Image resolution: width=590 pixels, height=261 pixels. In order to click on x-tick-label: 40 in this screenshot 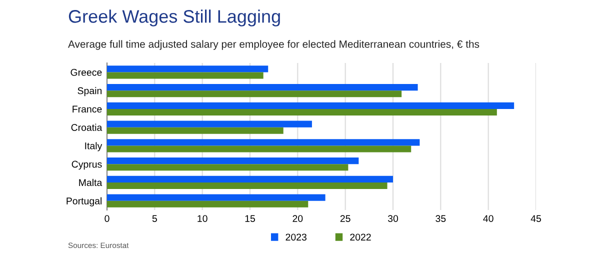, I will do `click(488, 218)`.